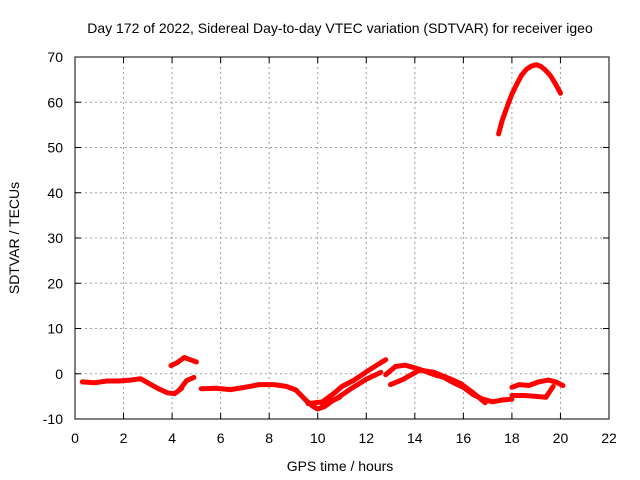  I want to click on x-tick-label: 16, so click(464, 438).